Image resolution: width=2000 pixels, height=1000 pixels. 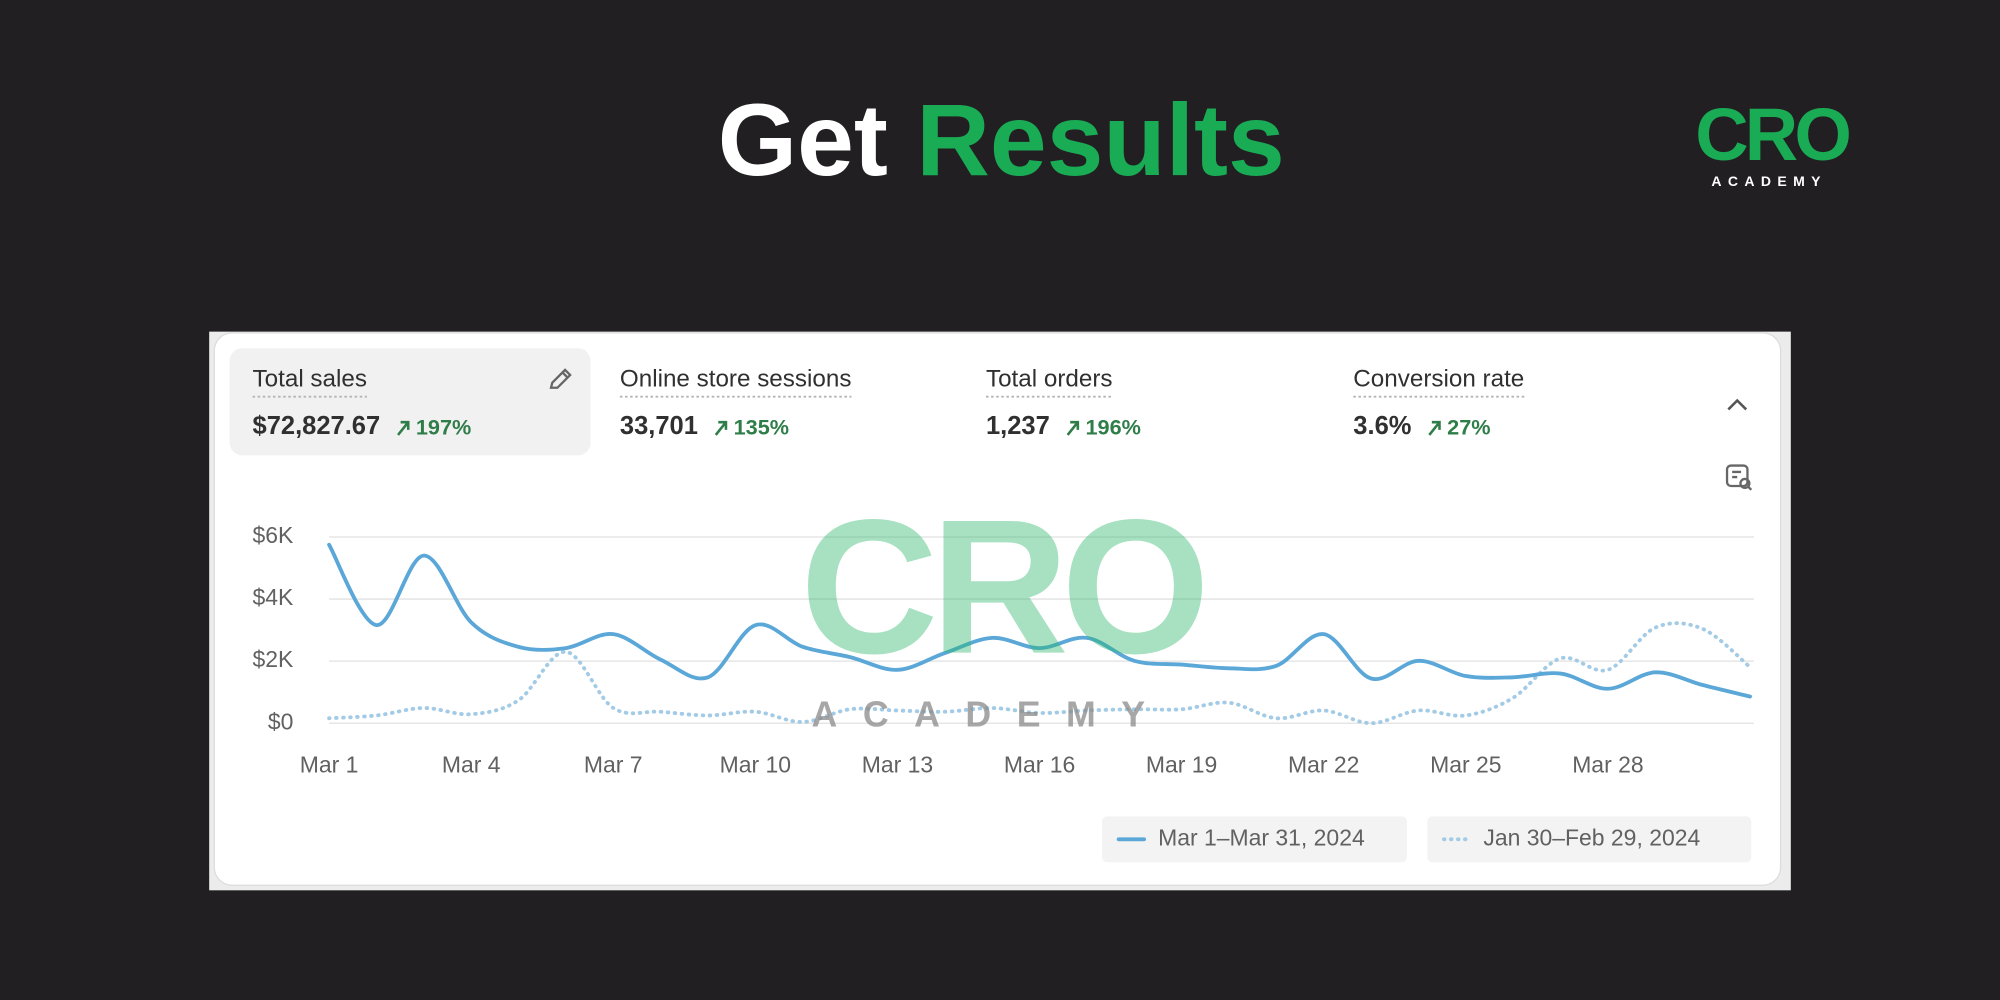 What do you see at coordinates (1100, 140) in the screenshot?
I see `headline-highlight: Results` at bounding box center [1100, 140].